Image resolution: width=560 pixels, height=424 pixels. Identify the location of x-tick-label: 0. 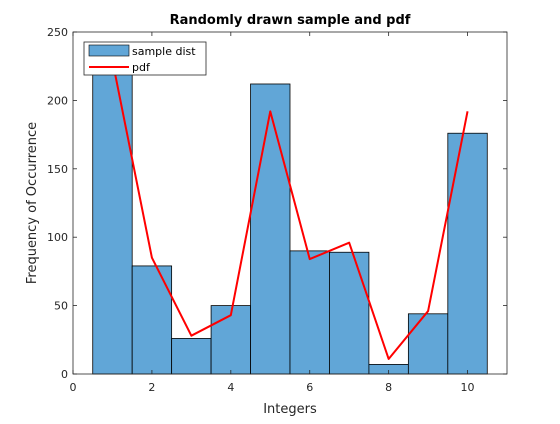
(73, 387).